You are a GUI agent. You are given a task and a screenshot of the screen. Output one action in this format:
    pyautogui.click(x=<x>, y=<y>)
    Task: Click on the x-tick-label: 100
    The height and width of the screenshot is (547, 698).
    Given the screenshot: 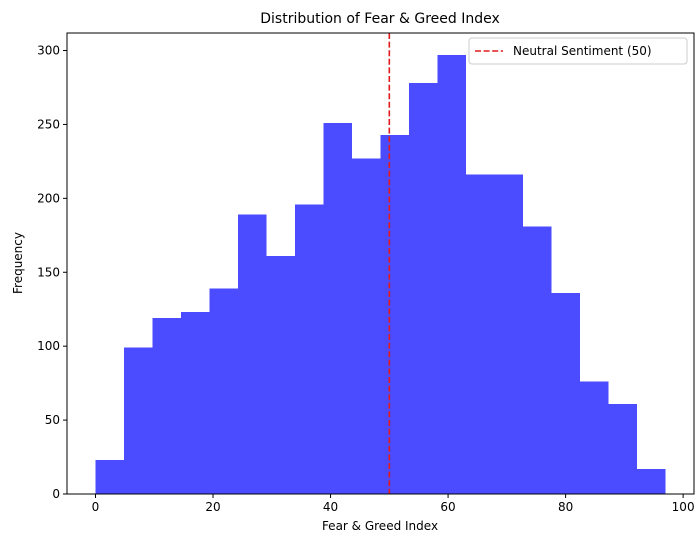 What is the action you would take?
    pyautogui.click(x=683, y=507)
    